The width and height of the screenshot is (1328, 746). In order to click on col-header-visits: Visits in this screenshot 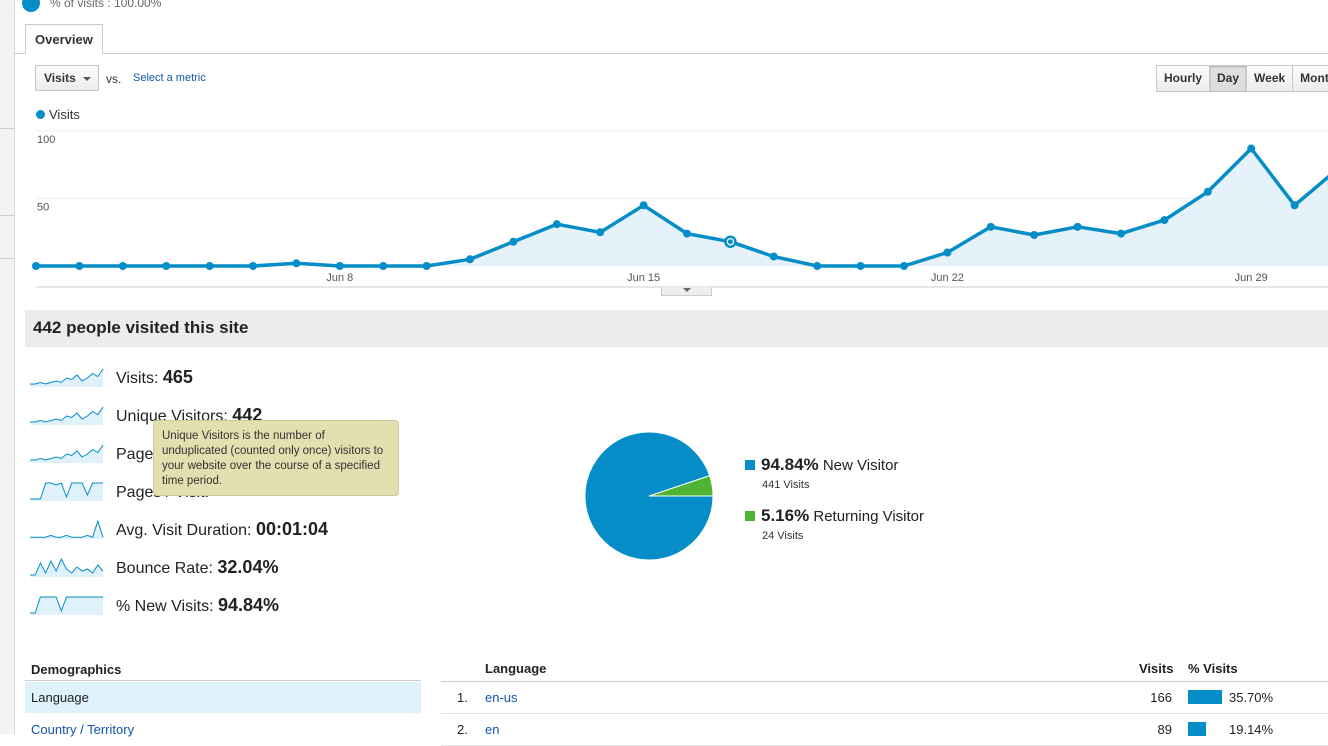, I will do `click(1156, 668)`.